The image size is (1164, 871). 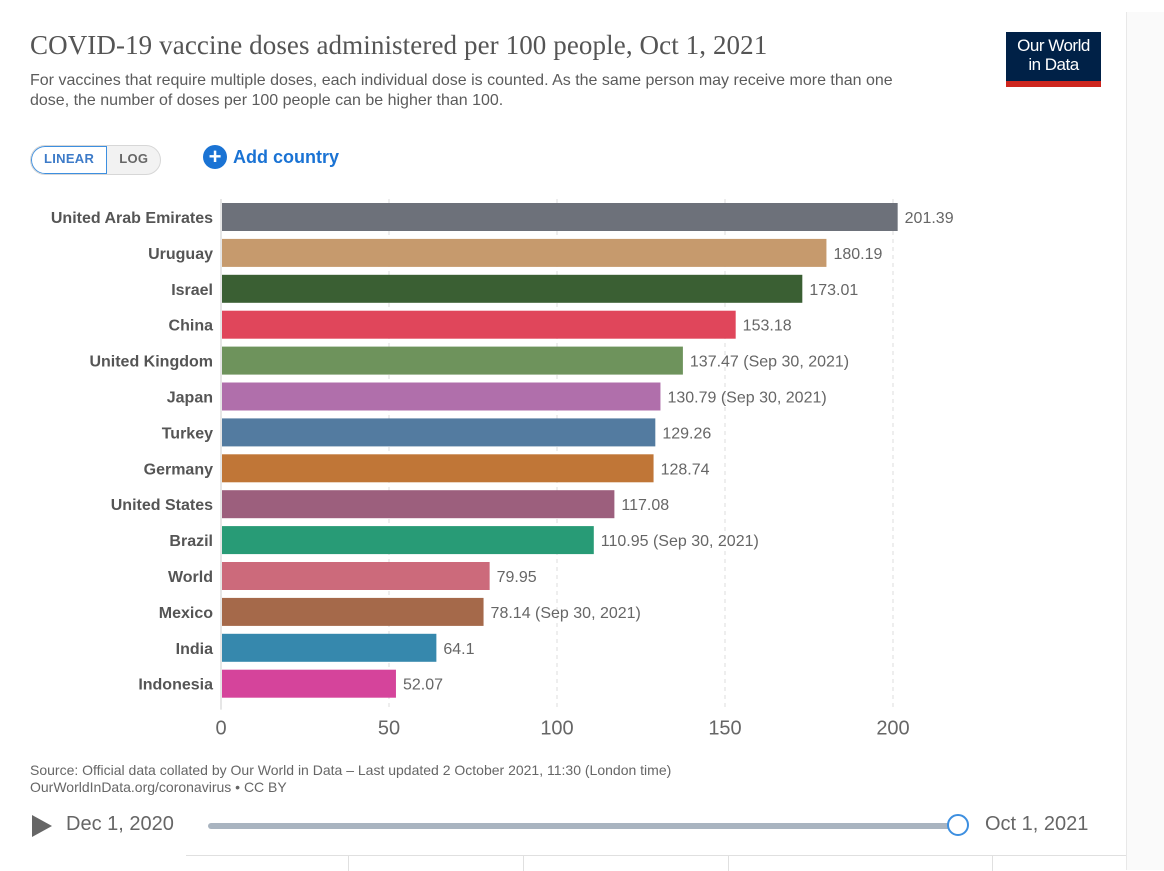 I want to click on log-scale-button: LOG, so click(x=134, y=158).